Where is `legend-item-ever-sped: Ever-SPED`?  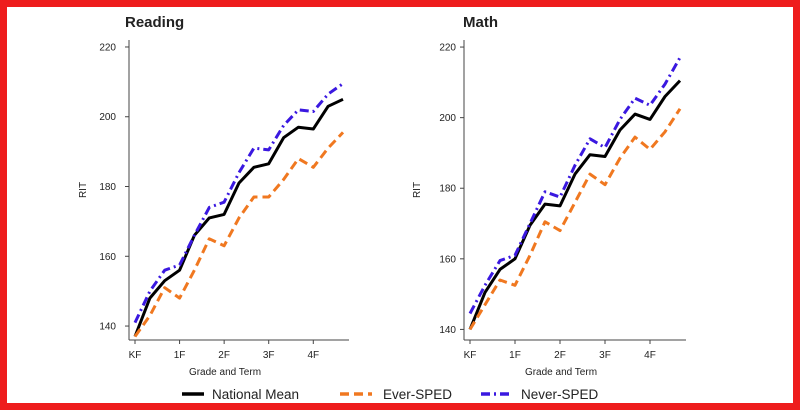
legend-item-ever-sped: Ever-SPED is located at coordinates (396, 394).